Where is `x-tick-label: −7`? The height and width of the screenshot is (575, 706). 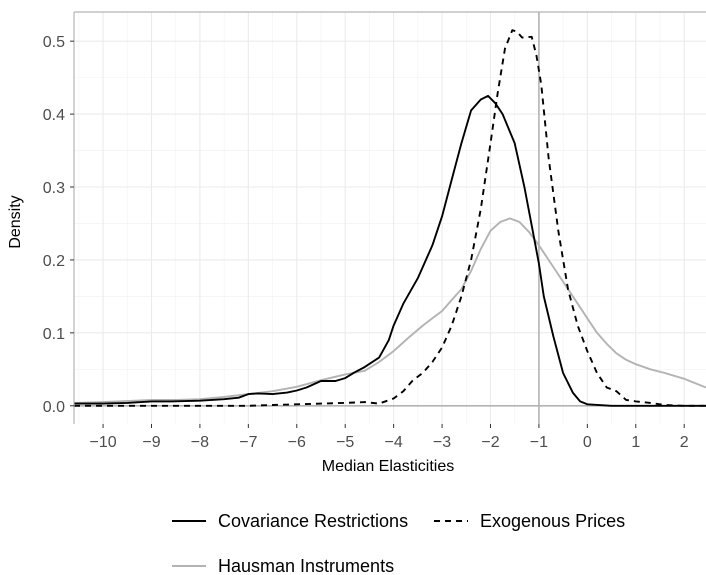
x-tick-label: −7 is located at coordinates (248, 442).